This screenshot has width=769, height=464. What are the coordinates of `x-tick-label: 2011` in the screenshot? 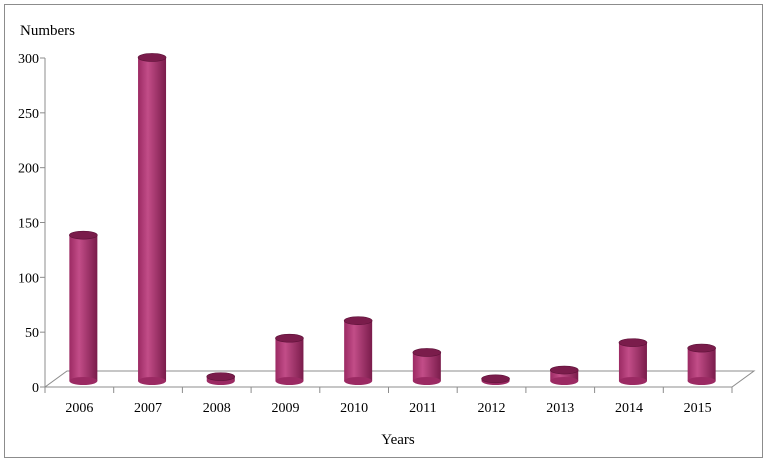 It's located at (422, 408).